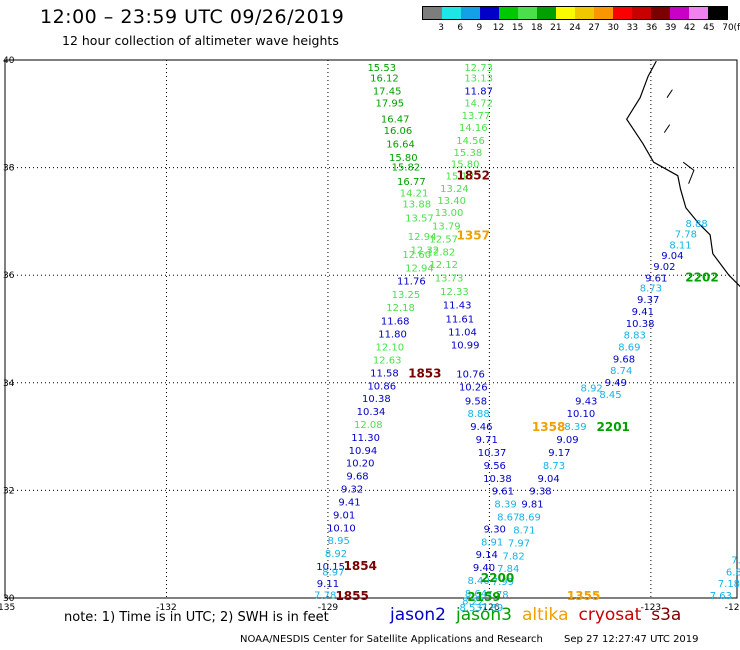  What do you see at coordinates (476, 594) in the screenshot?
I see `wave-height-reading: 8.64` at bounding box center [476, 594].